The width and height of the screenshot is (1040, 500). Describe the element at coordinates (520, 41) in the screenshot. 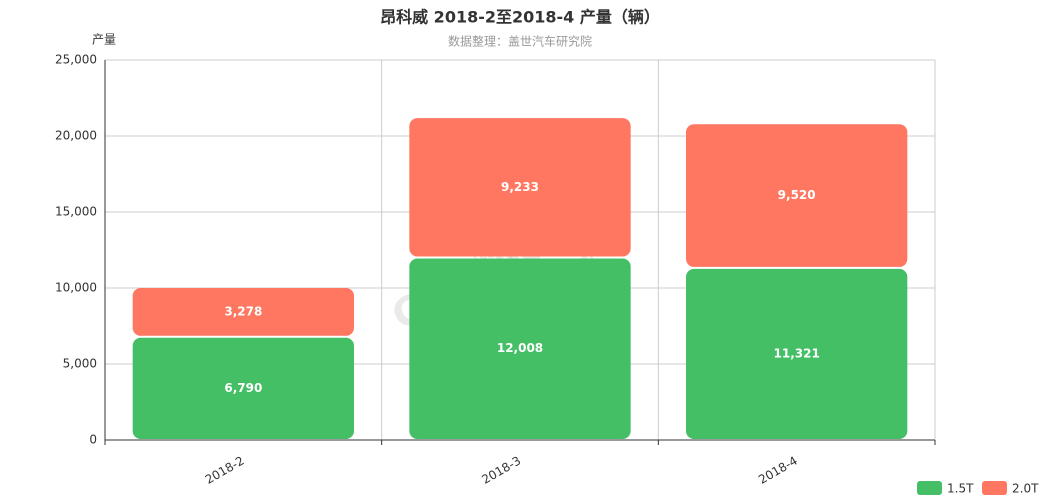

I see `chart-subtitle: 数据整理：盖世汽车研究院` at that location.